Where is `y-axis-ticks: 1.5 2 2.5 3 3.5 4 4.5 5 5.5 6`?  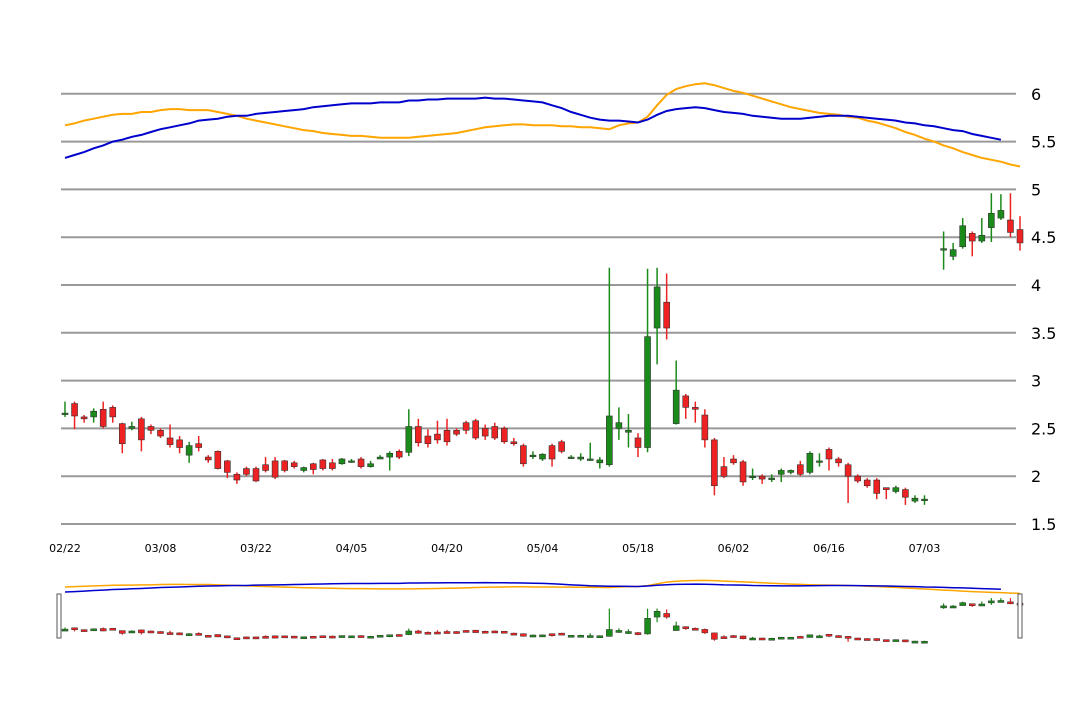
y-axis-ticks: 1.5 2 2.5 3 3.5 4 4.5 5 5.5 6 is located at coordinates (1043, 309).